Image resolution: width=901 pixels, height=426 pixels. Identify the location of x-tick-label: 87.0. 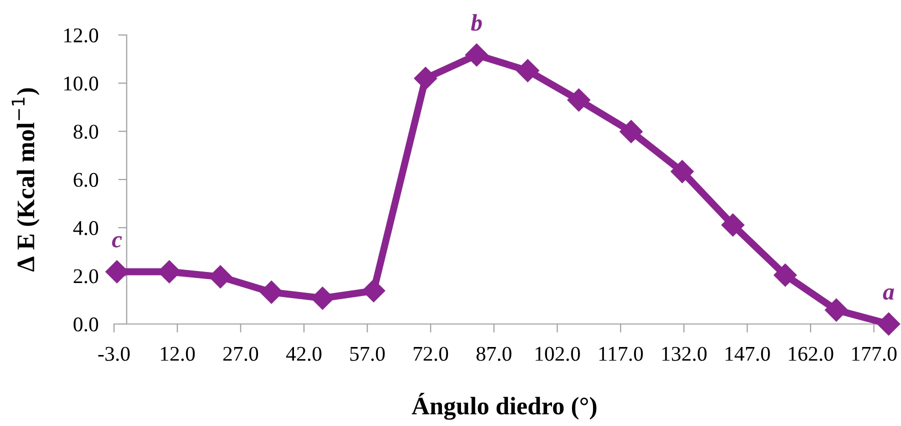
(494, 353).